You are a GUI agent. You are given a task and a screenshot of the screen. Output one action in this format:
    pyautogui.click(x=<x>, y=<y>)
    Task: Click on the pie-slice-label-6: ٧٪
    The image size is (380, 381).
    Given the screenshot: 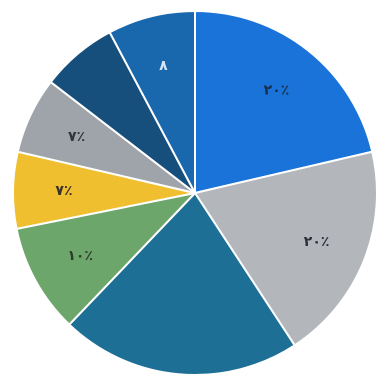 What is the action you would take?
    pyautogui.click(x=76, y=137)
    